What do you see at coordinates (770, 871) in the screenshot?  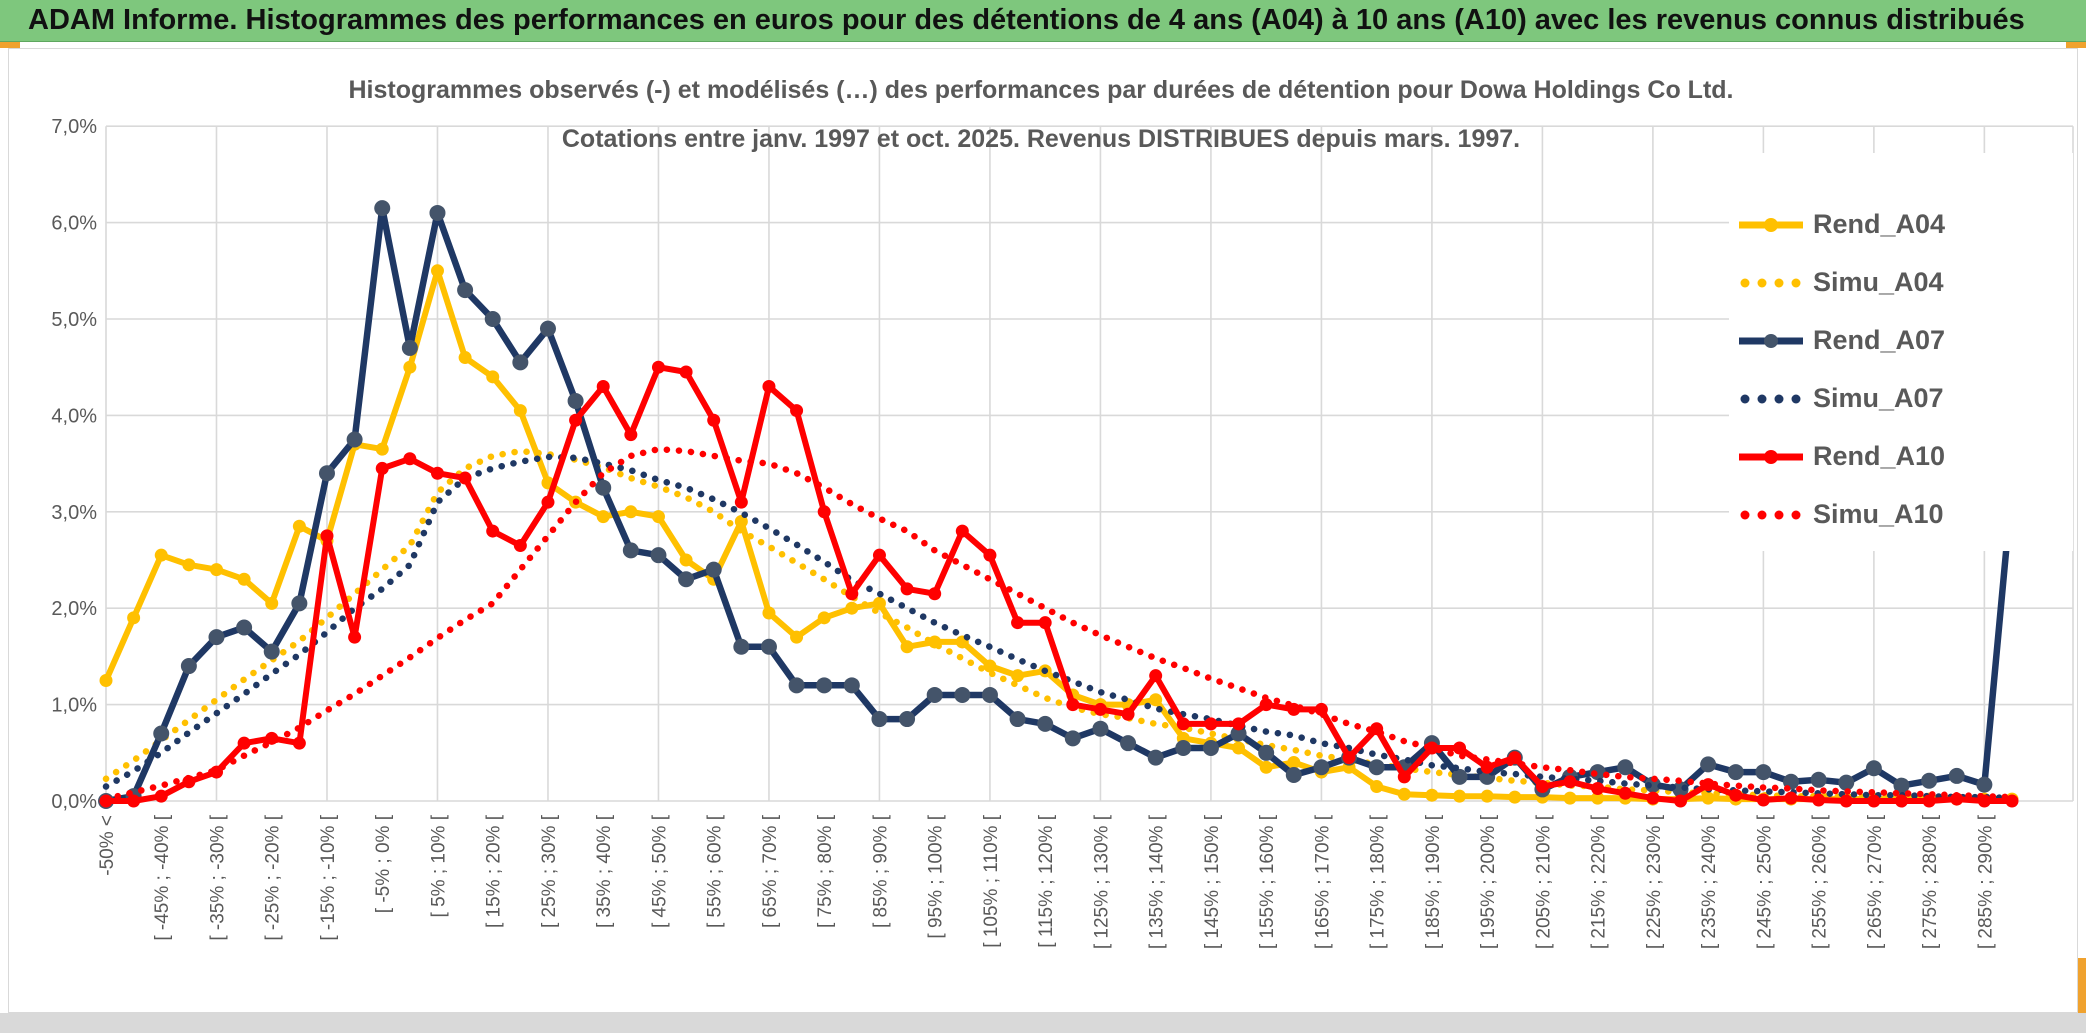 I see `x-axis-label: [ 65% ; 70% [` at bounding box center [770, 871].